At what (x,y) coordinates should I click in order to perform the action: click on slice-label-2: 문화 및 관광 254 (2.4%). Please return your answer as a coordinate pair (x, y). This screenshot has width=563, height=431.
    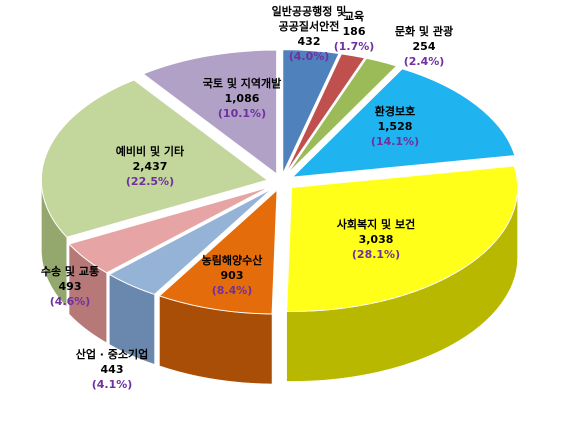
    Looking at the image, I should click on (424, 46).